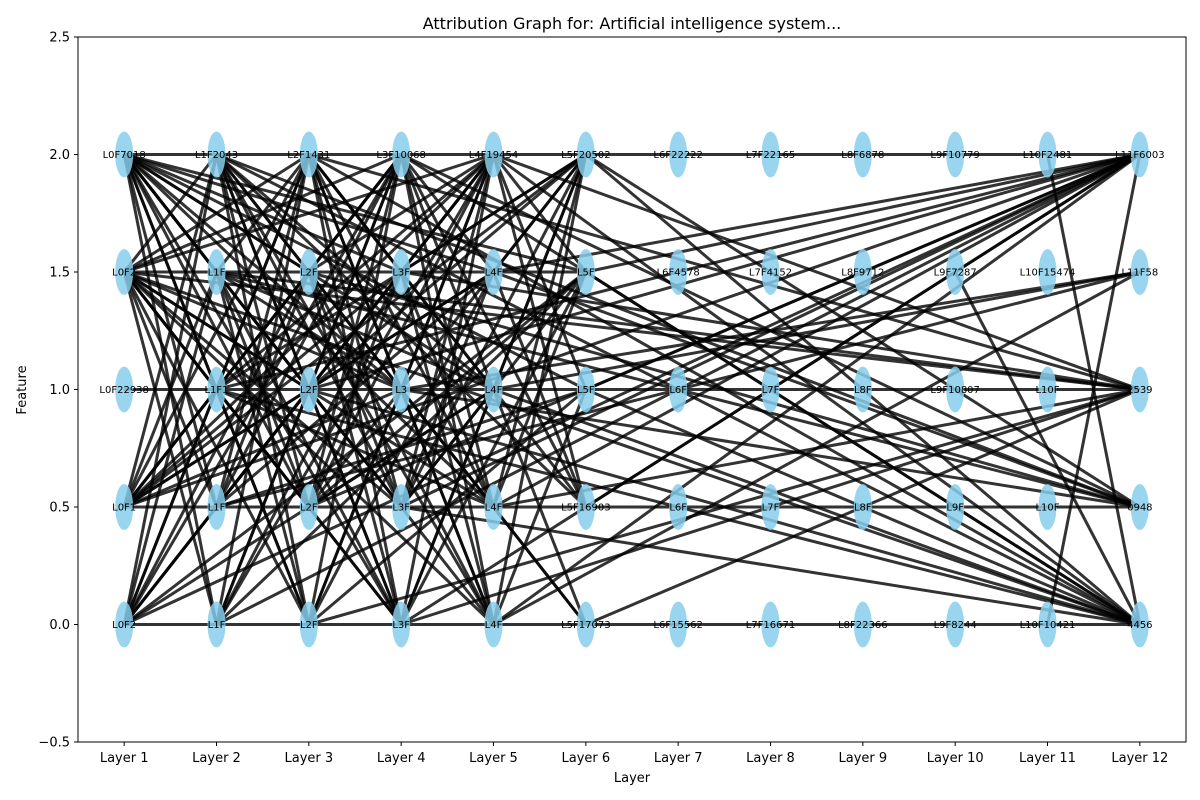 This screenshot has height=800, width=1200. I want to click on y-tick-label: 1.0, so click(59, 390).